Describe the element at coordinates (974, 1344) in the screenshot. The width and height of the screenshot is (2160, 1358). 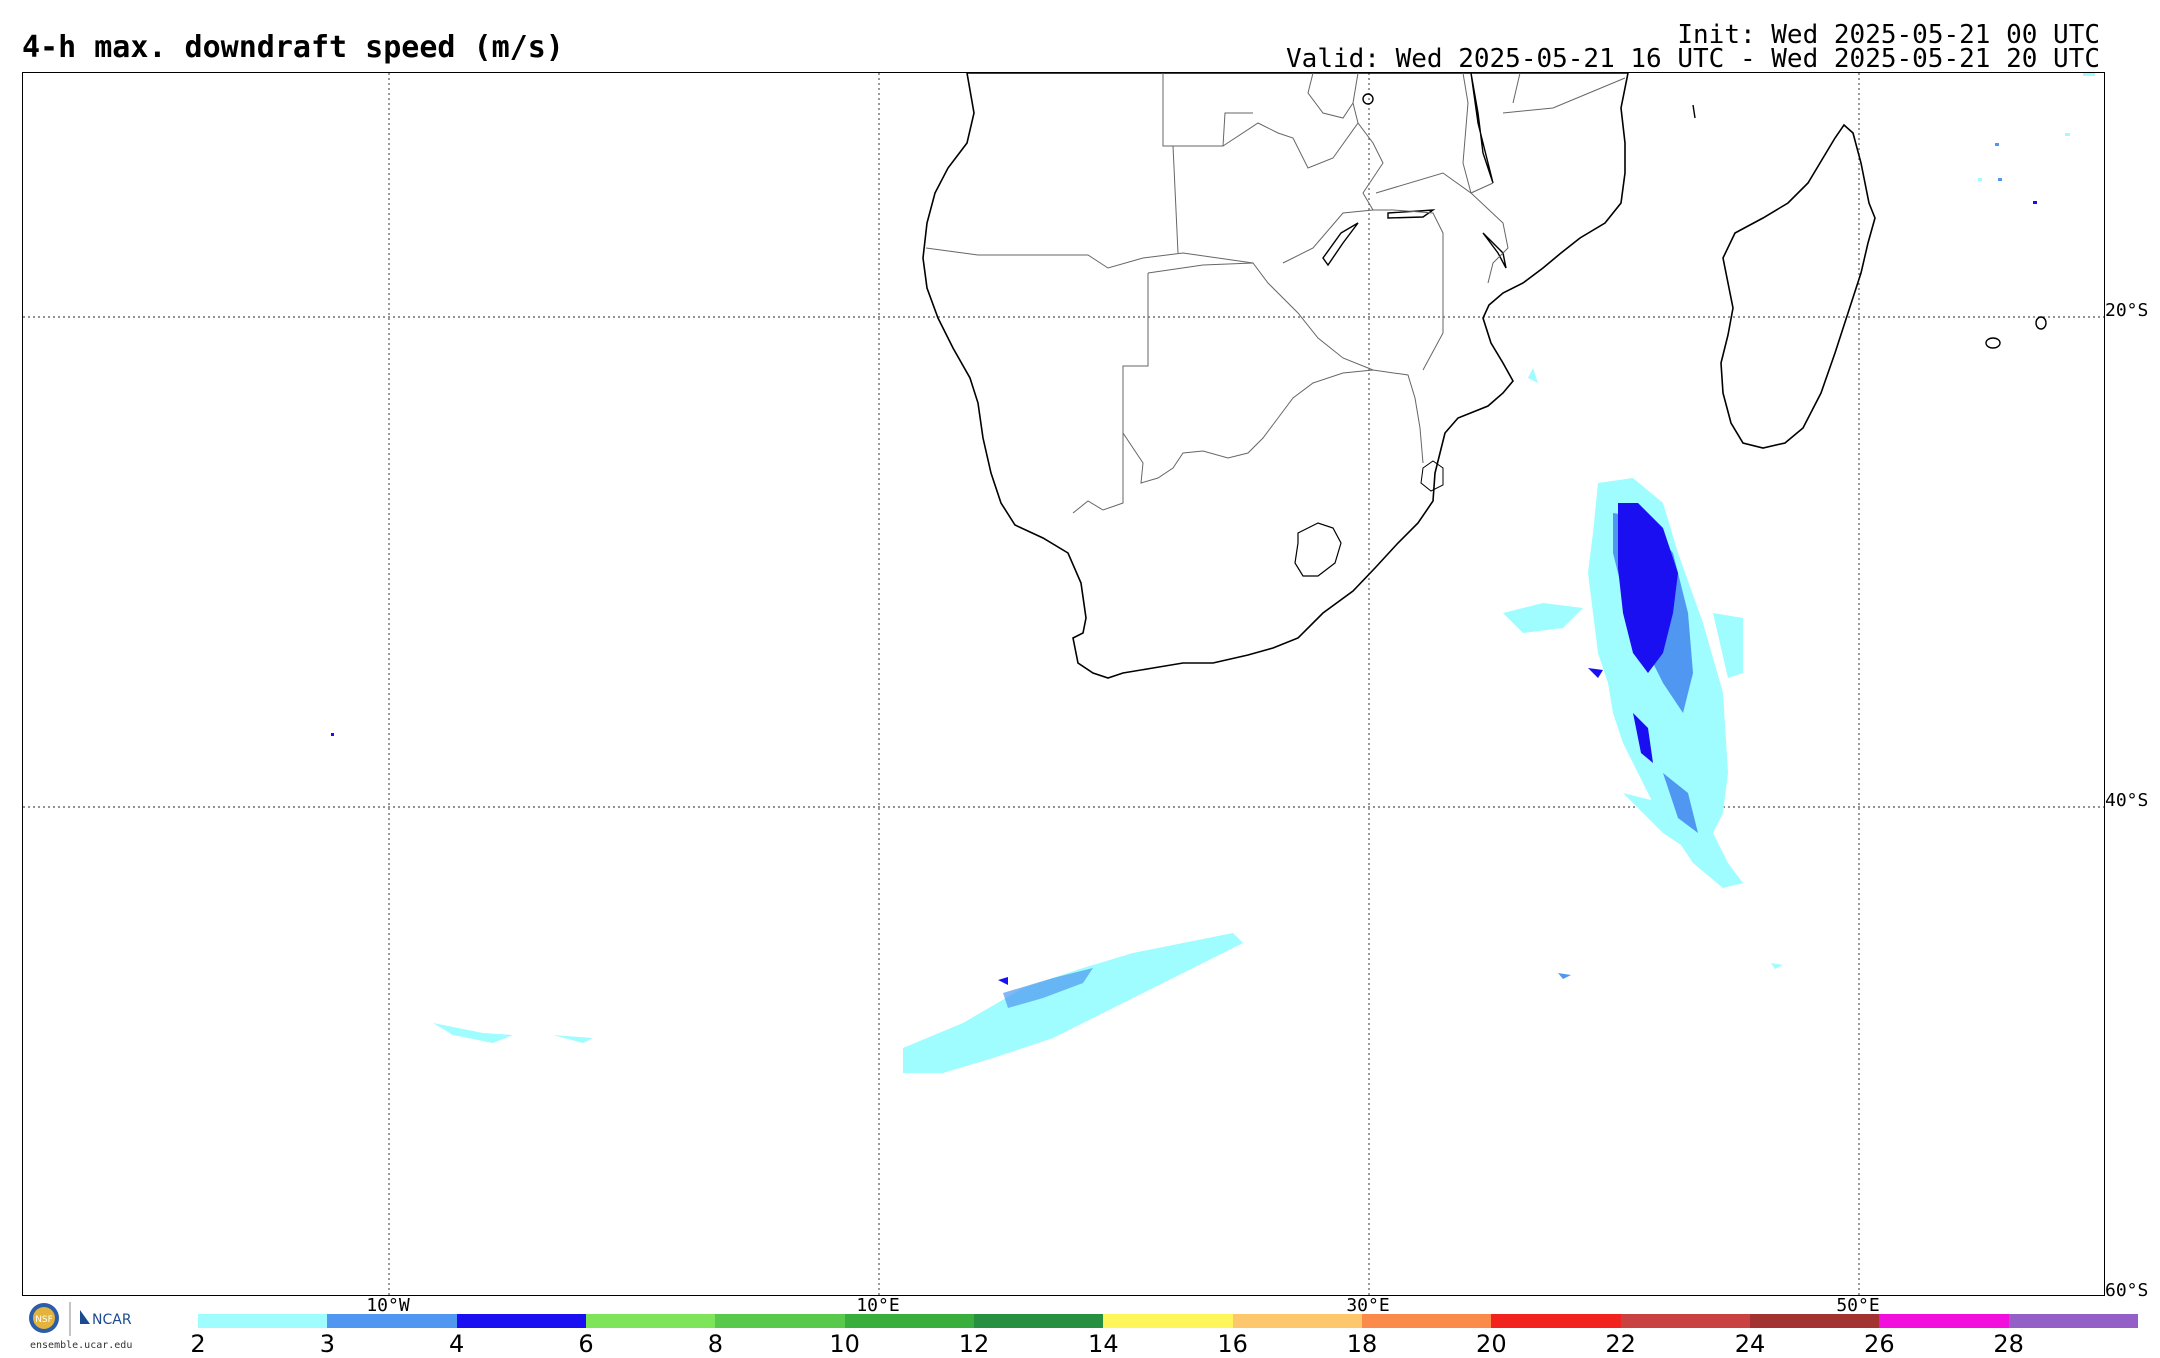
I see `colorbar-tick: 12` at that location.